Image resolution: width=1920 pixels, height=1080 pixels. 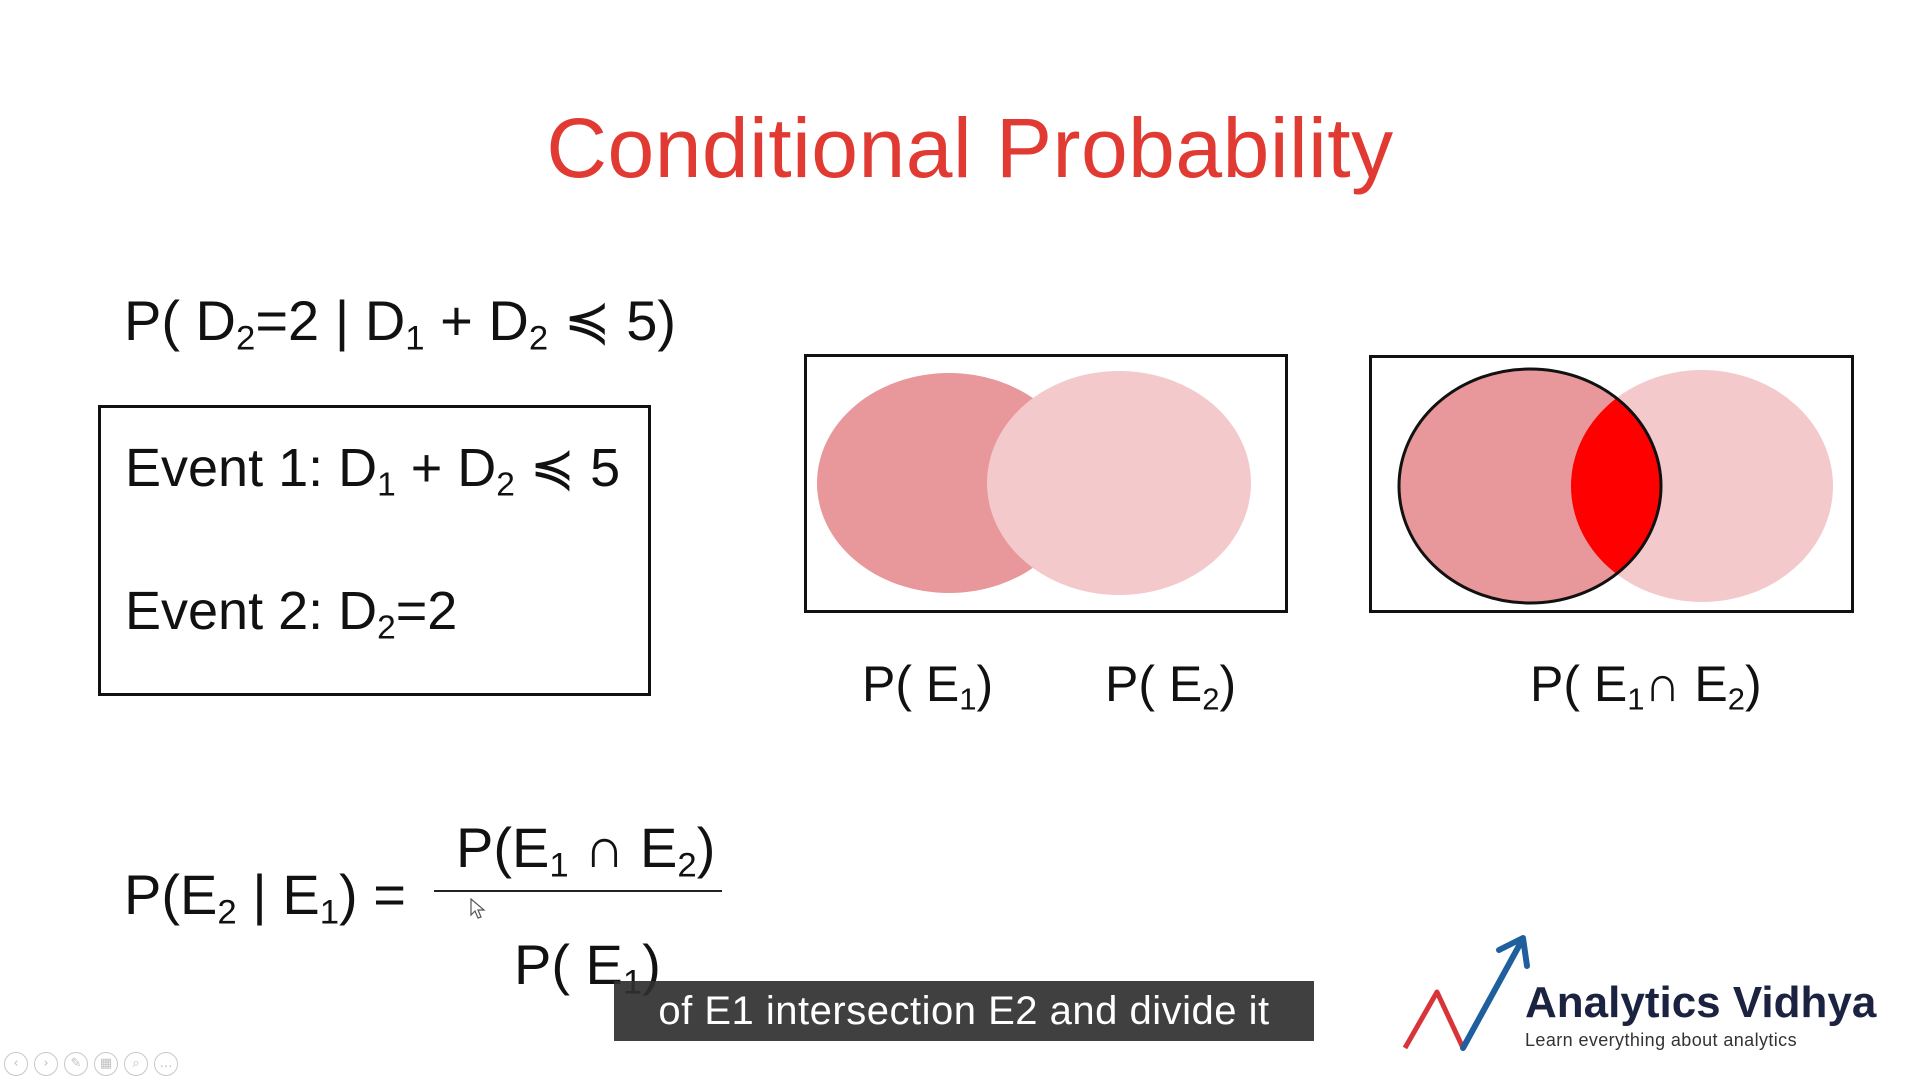 I want to click on label-p-intersection: P( E1∩ E2), so click(x=1646, y=686).